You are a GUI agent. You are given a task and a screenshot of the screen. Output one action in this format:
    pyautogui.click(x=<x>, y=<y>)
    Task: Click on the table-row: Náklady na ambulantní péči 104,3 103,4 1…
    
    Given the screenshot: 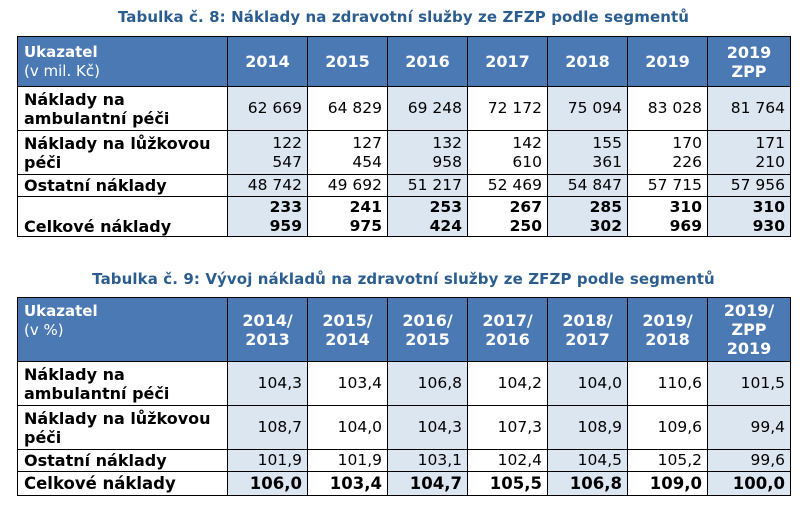 What is the action you would take?
    pyautogui.click(x=404, y=383)
    